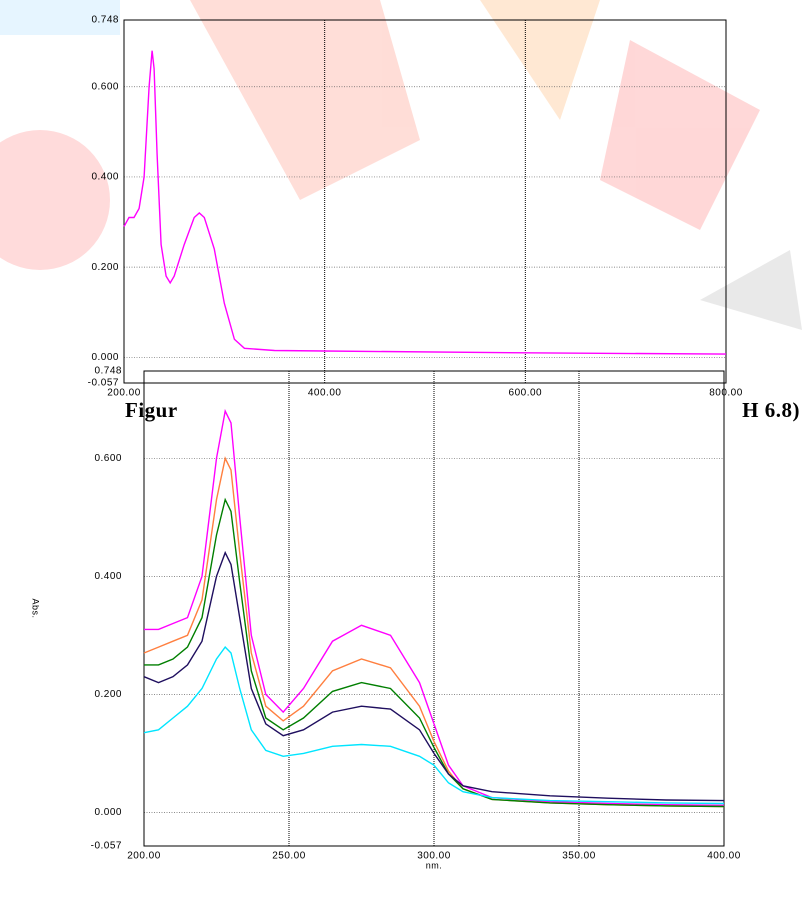  I want to click on x-tick-label: 300.00, so click(434, 856).